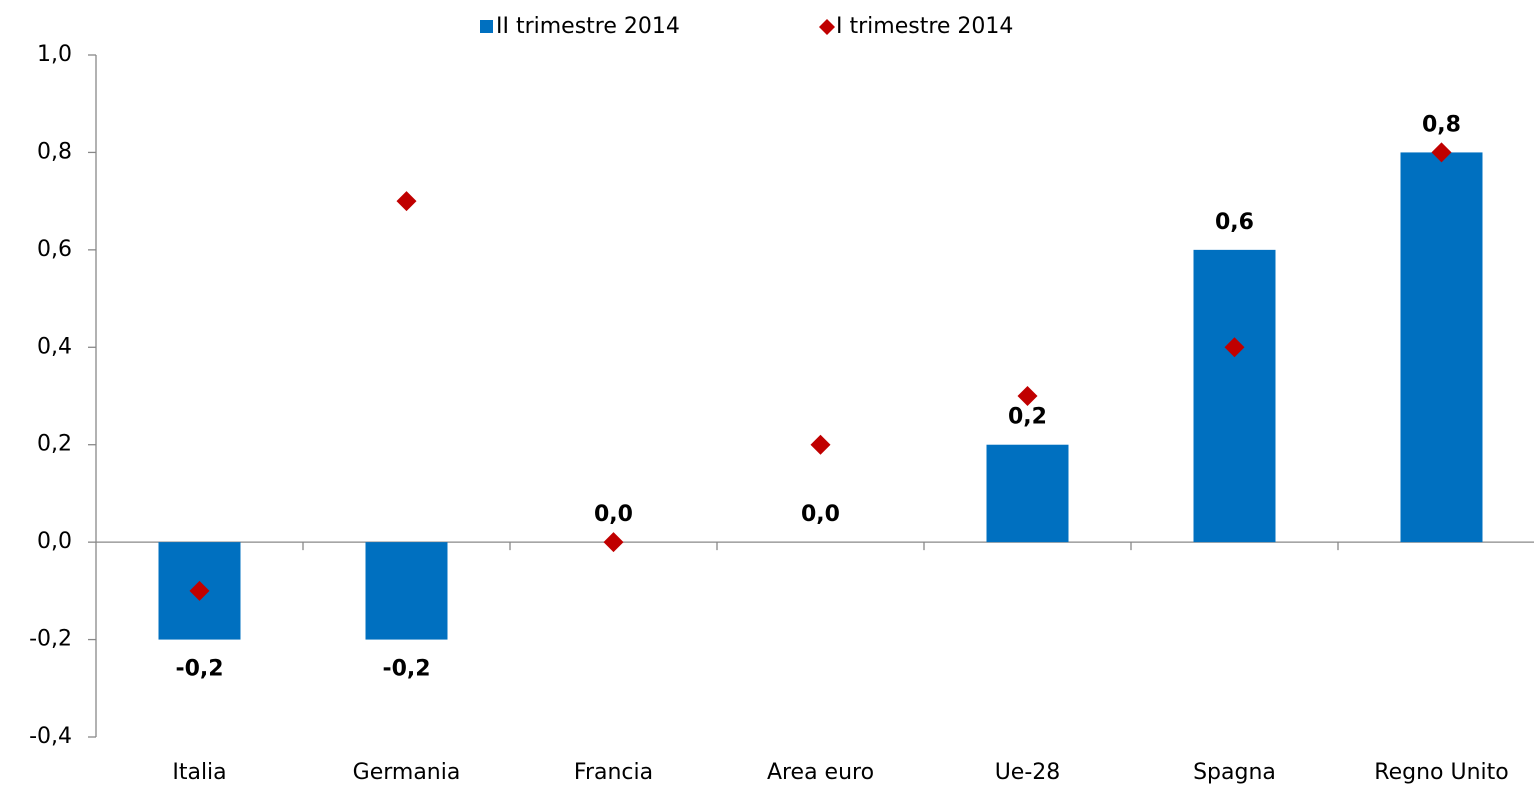  I want to click on x-tick-label: Ue-28, so click(1028, 772).